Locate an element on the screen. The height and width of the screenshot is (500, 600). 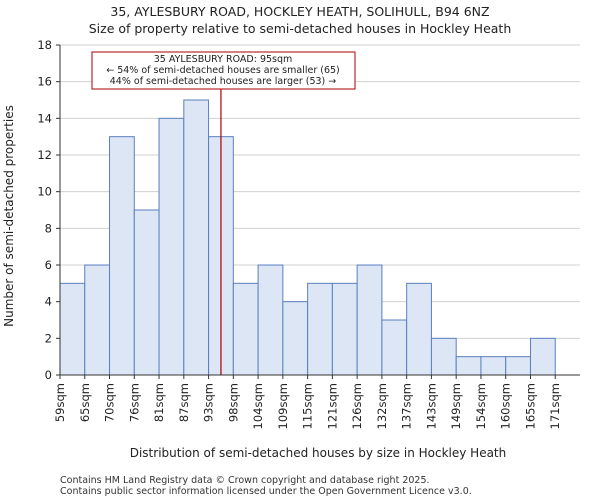
y-tick-label: 8 is located at coordinates (48, 228).